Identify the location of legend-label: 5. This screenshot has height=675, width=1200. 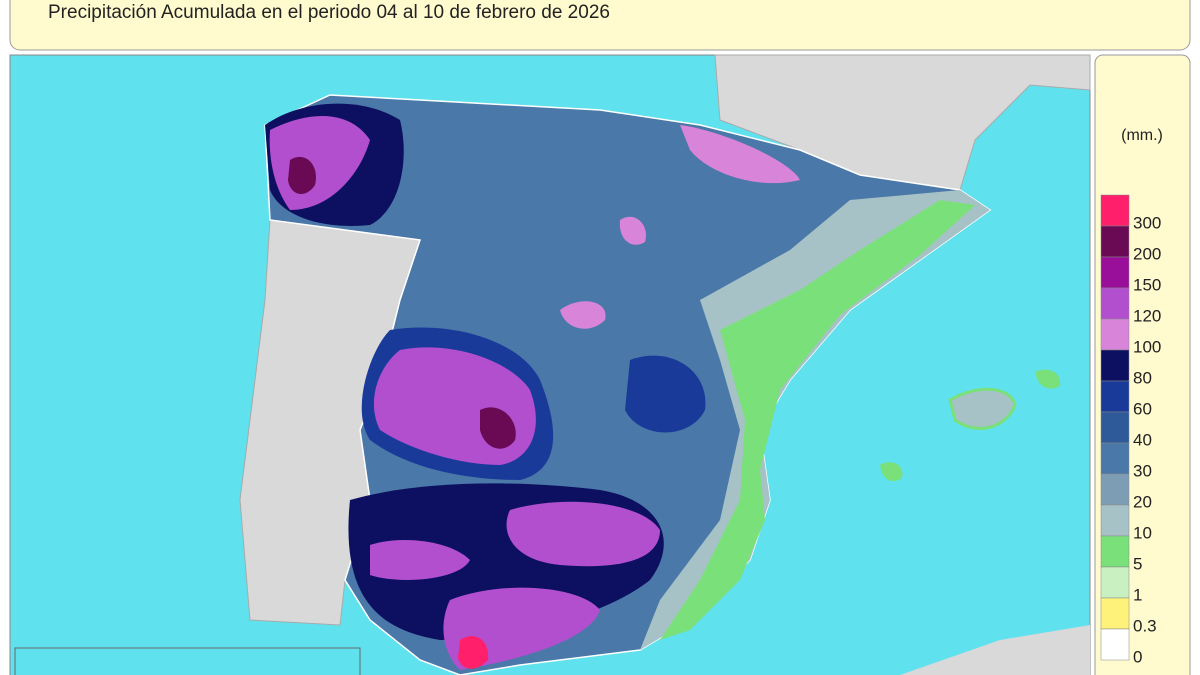
(1137, 563).